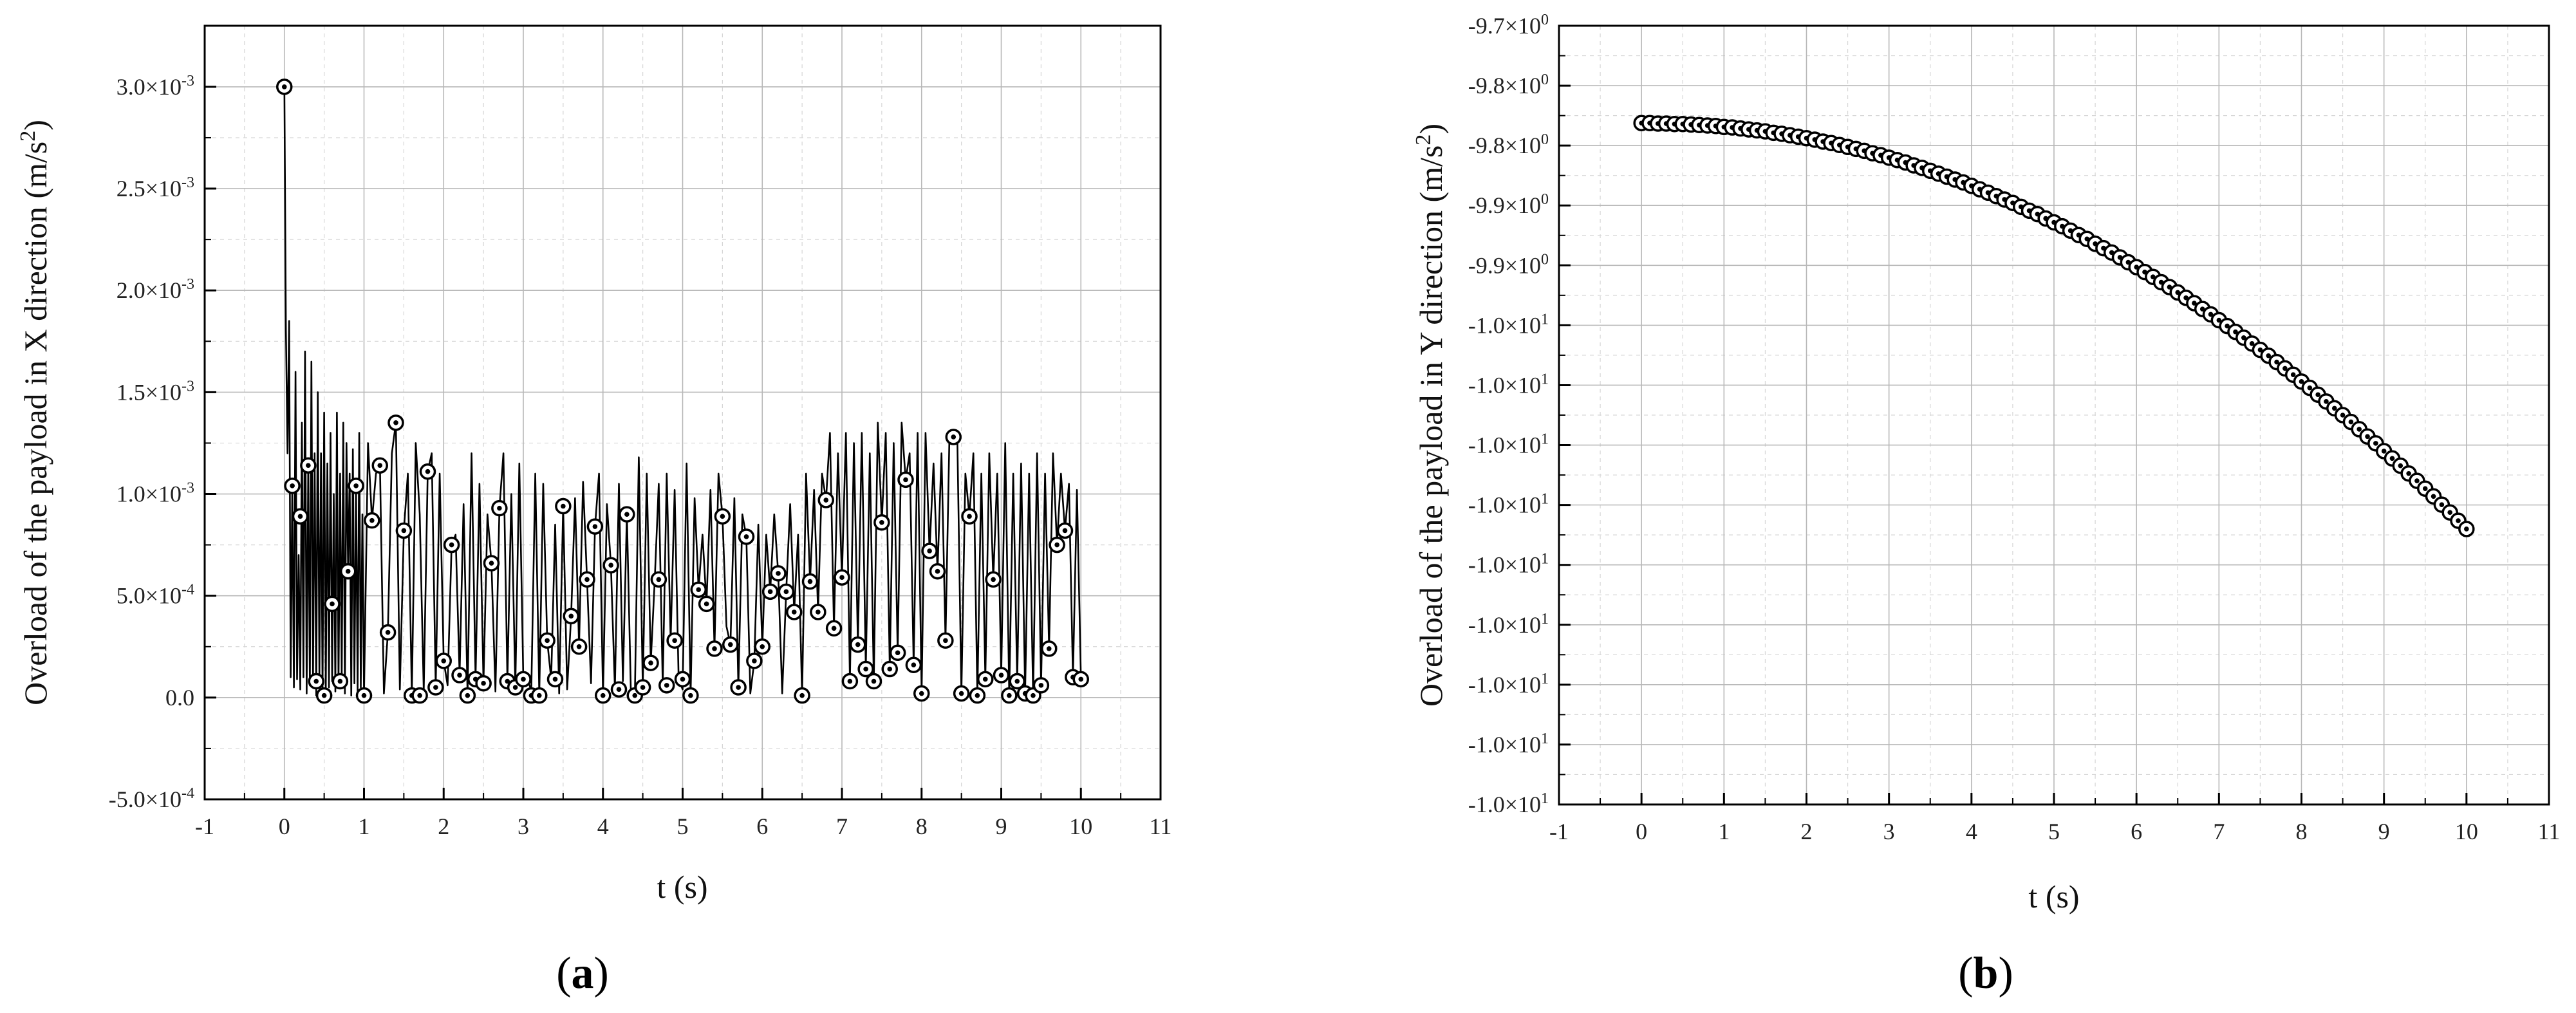 The width and height of the screenshot is (2576, 1013). What do you see at coordinates (563, 974) in the screenshot?
I see `panel-a-caption-open: (` at bounding box center [563, 974].